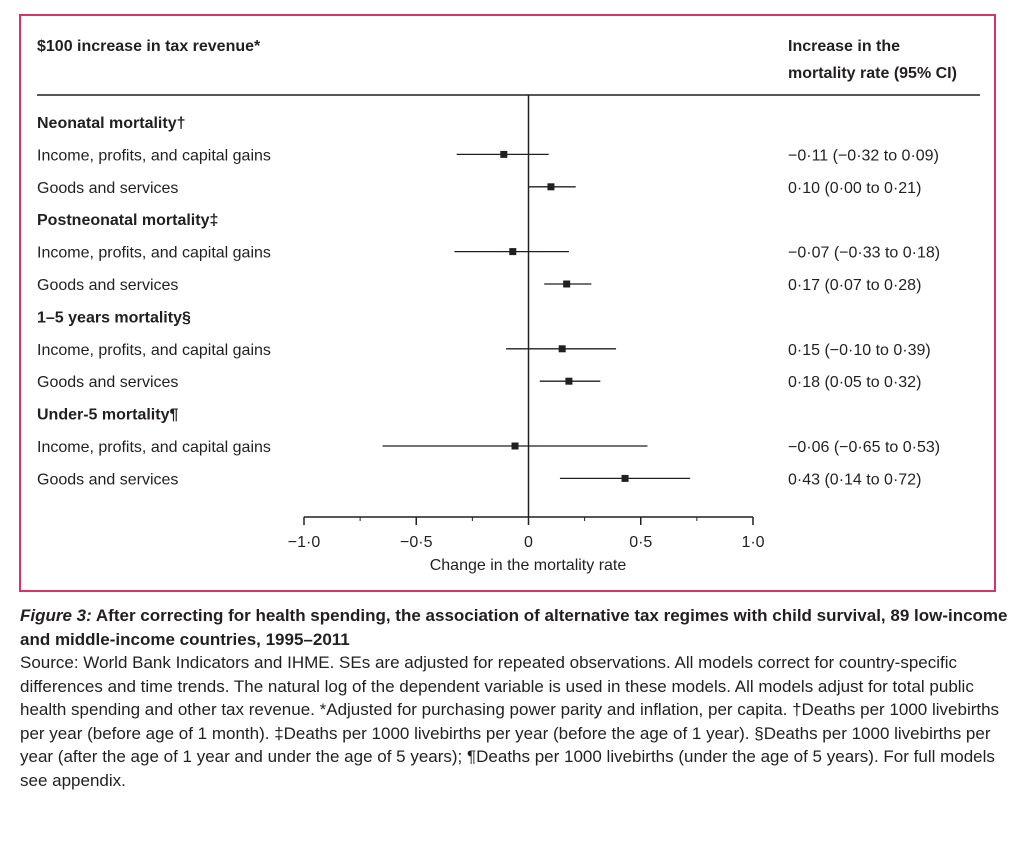 The width and height of the screenshot is (1024, 841). I want to click on group-label: Neonatal mortality†, so click(111, 123).